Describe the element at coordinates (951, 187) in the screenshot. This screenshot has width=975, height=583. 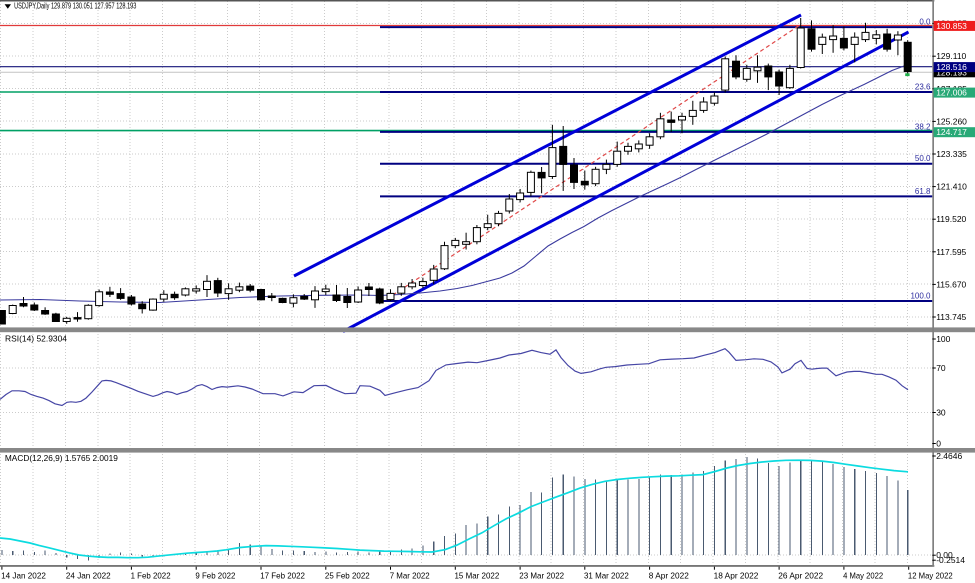
I see `svg-text: 121.410` at that location.